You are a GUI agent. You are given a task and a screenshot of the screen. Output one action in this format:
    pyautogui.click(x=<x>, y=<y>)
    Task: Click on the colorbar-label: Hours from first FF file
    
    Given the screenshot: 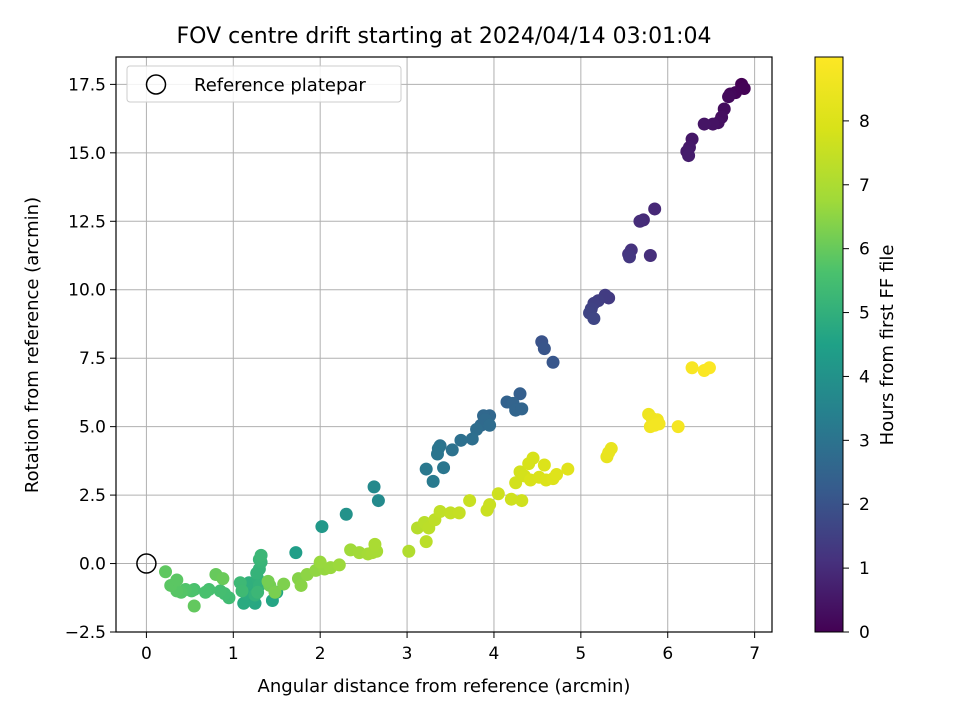 What is the action you would take?
    pyautogui.click(x=887, y=345)
    